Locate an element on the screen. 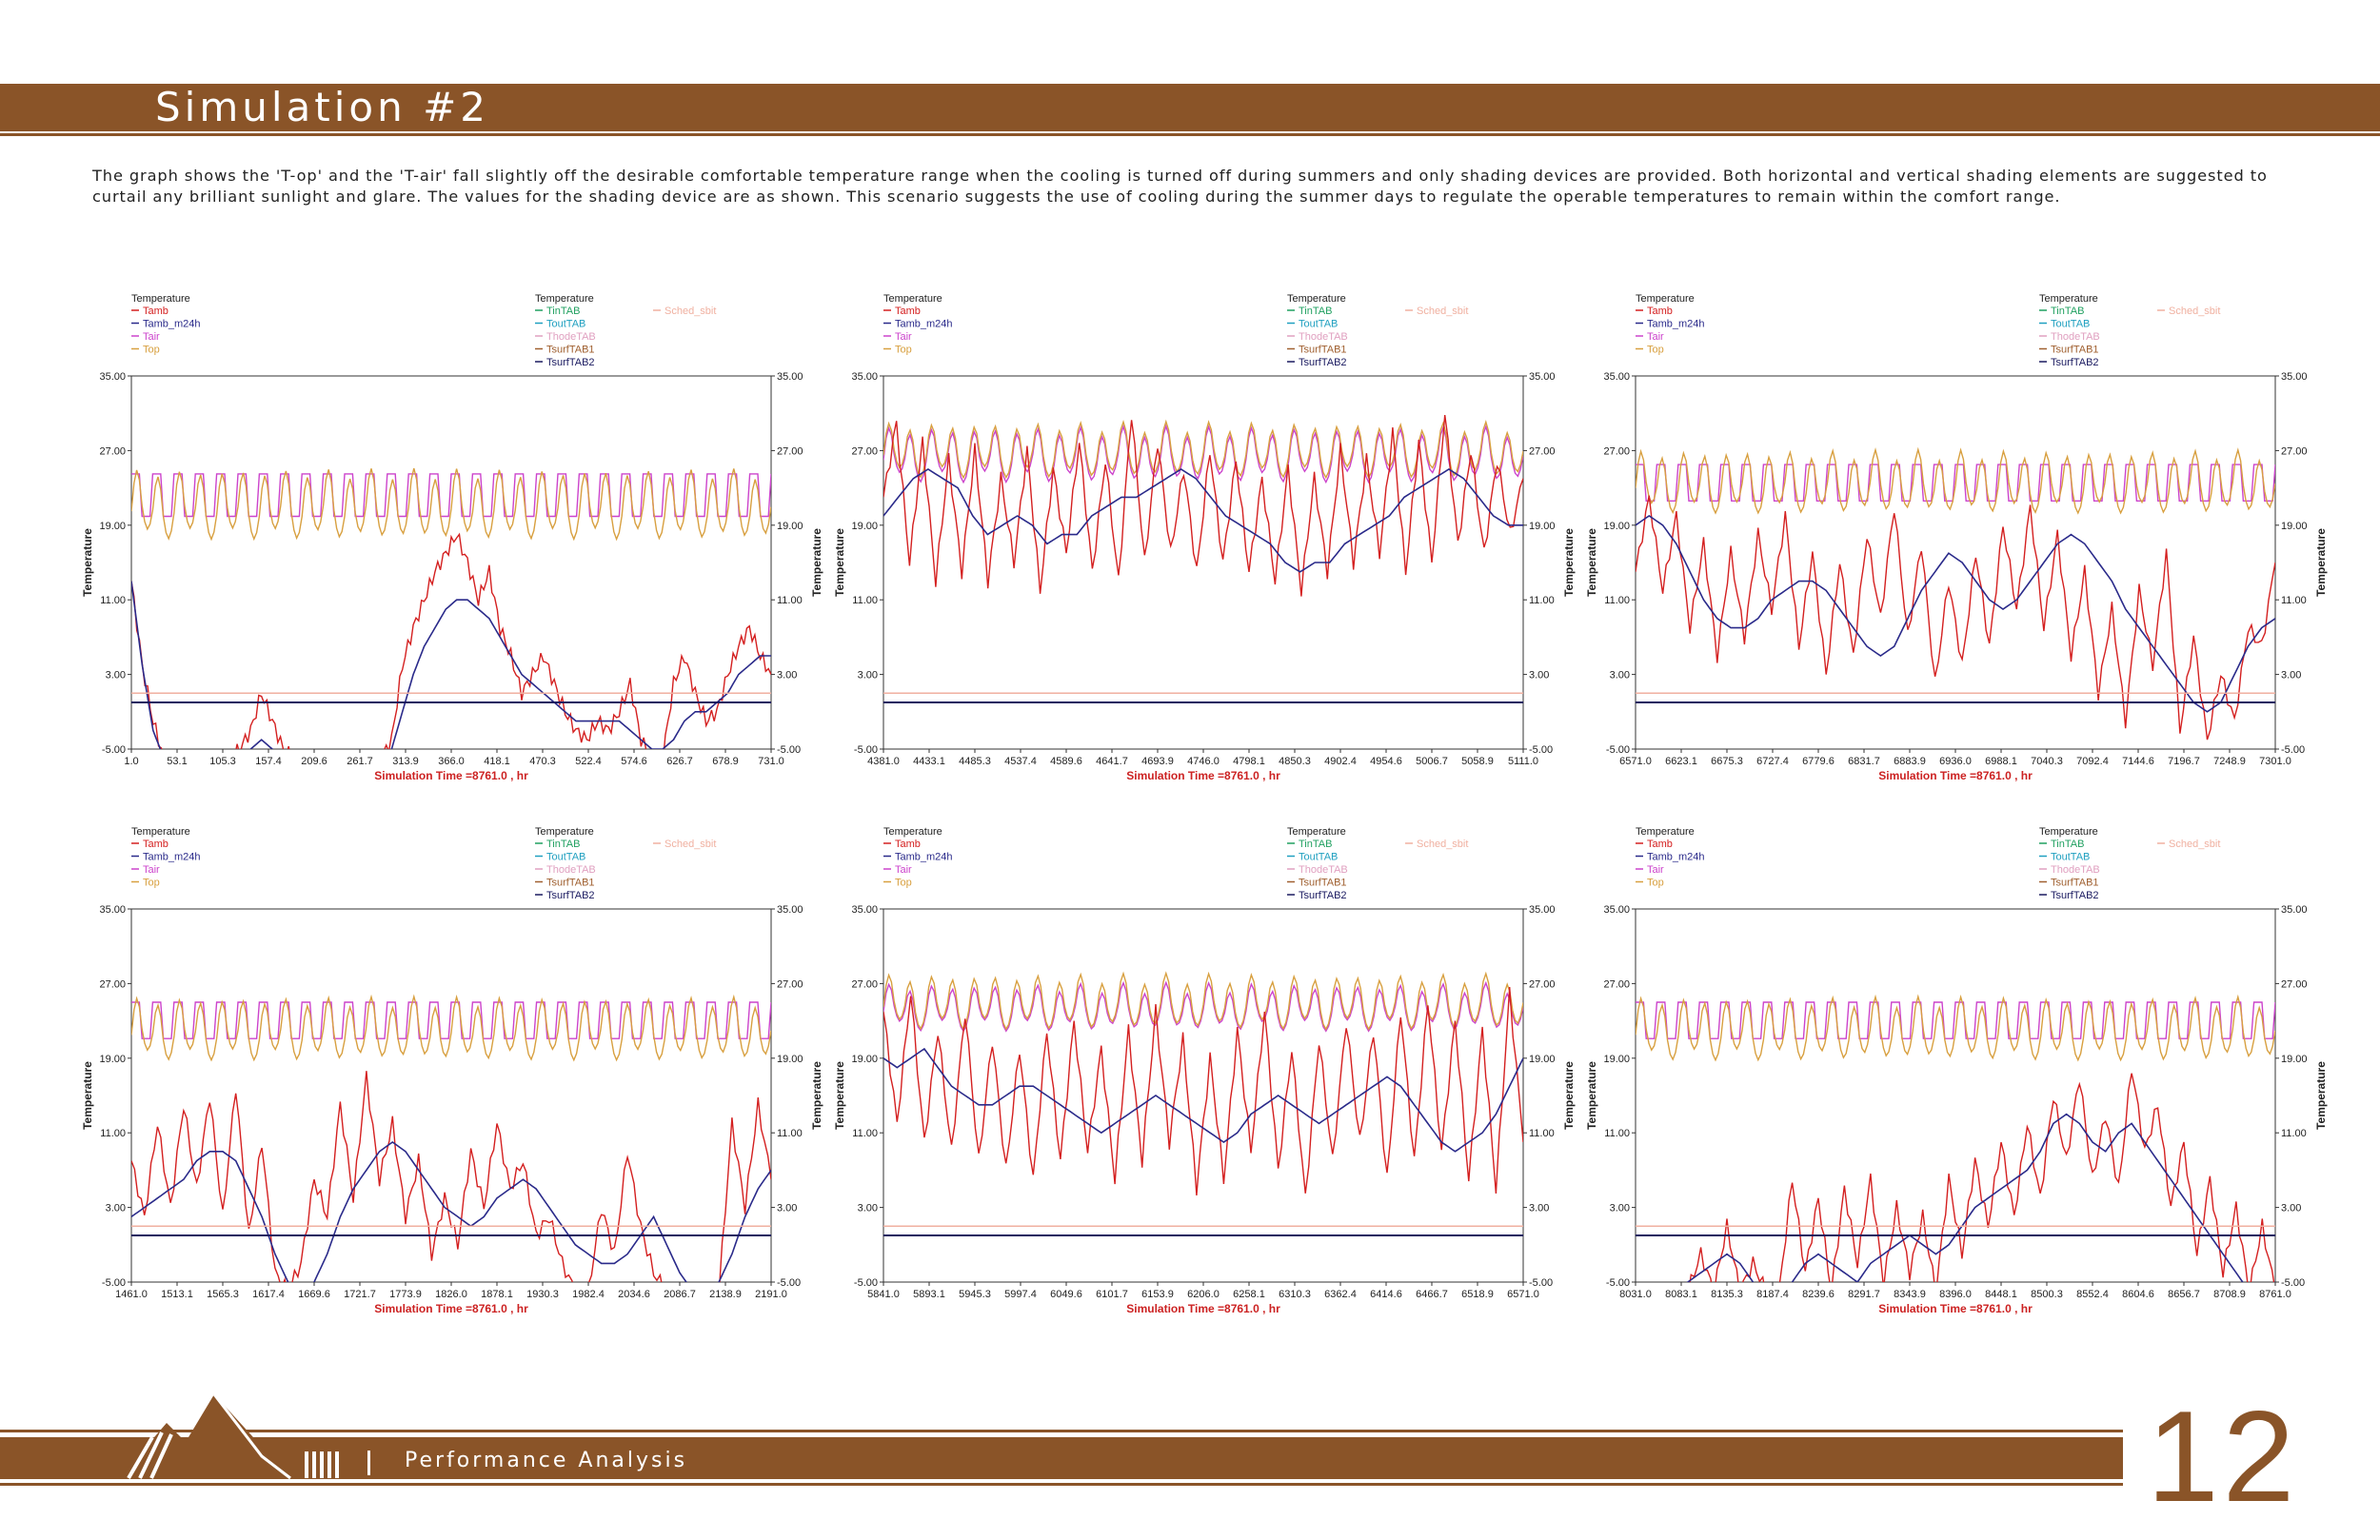 The width and height of the screenshot is (2380, 1540). series-line-Tair is located at coordinates (451, 495).